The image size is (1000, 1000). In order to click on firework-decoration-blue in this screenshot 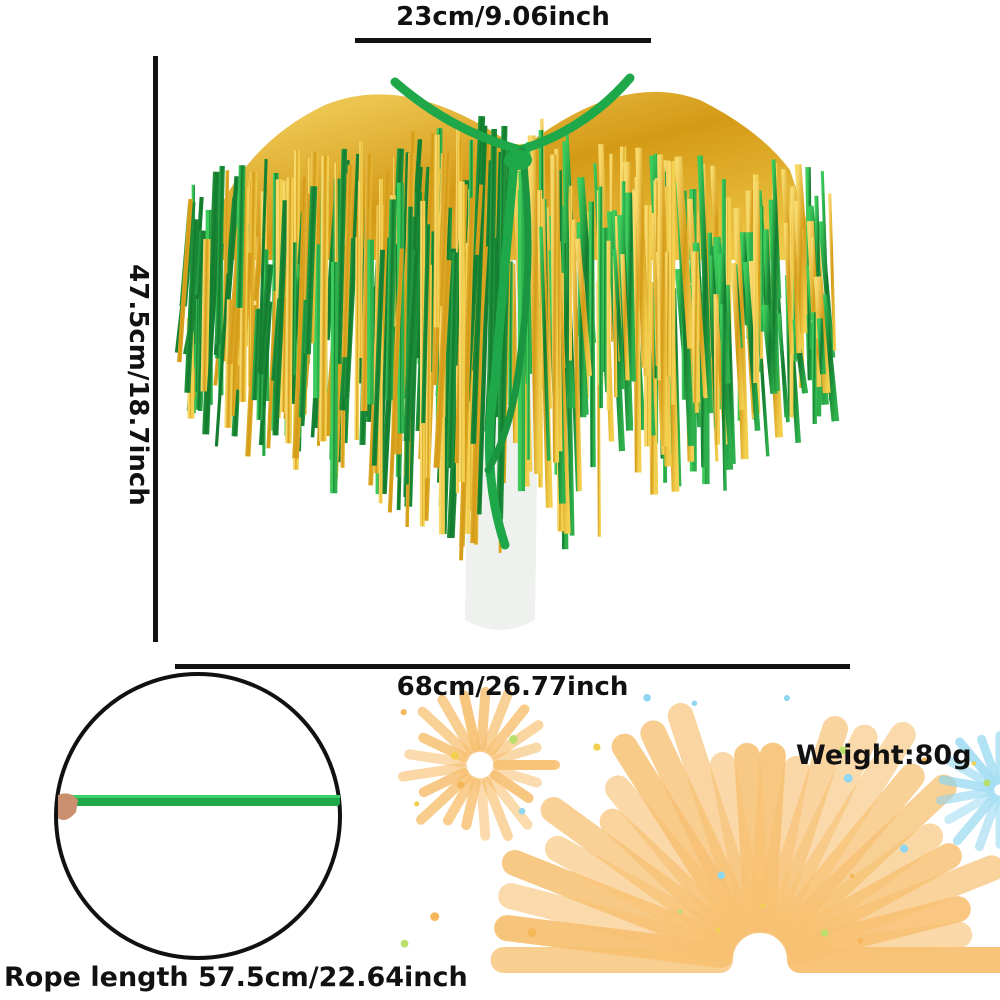, I will do `click(967, 791)`.